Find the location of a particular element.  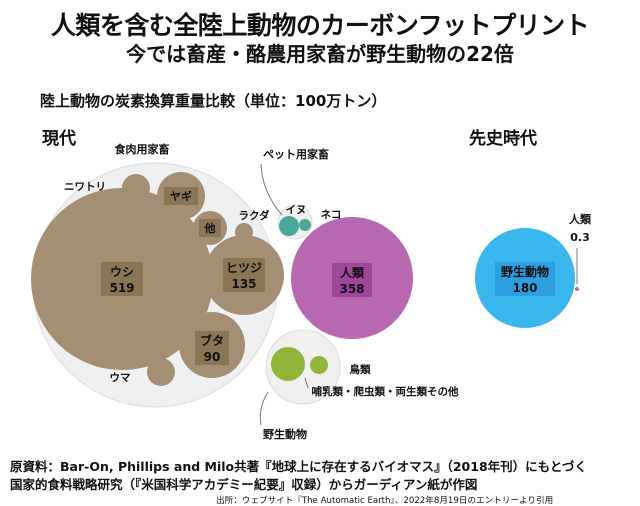

cattle-name-label: ウシ is located at coordinates (122, 272).